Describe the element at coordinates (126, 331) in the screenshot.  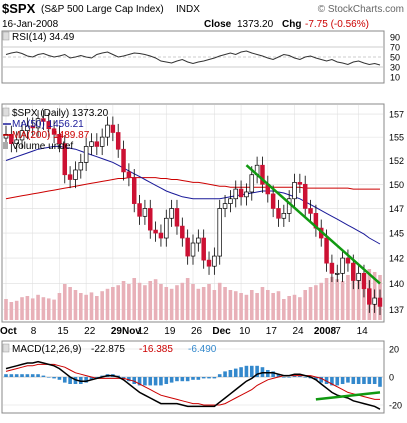
I see `x-axis-label: 29Nov` at that location.